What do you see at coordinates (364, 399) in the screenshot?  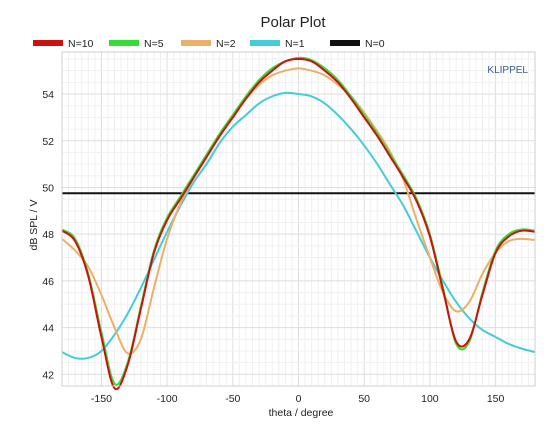 I see `x-tick-label: 50` at bounding box center [364, 399].